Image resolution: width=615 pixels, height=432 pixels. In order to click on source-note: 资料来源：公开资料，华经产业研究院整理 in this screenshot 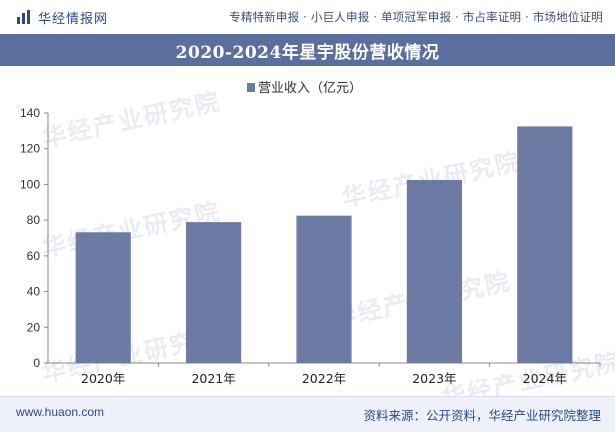, I will do `click(482, 415)`.